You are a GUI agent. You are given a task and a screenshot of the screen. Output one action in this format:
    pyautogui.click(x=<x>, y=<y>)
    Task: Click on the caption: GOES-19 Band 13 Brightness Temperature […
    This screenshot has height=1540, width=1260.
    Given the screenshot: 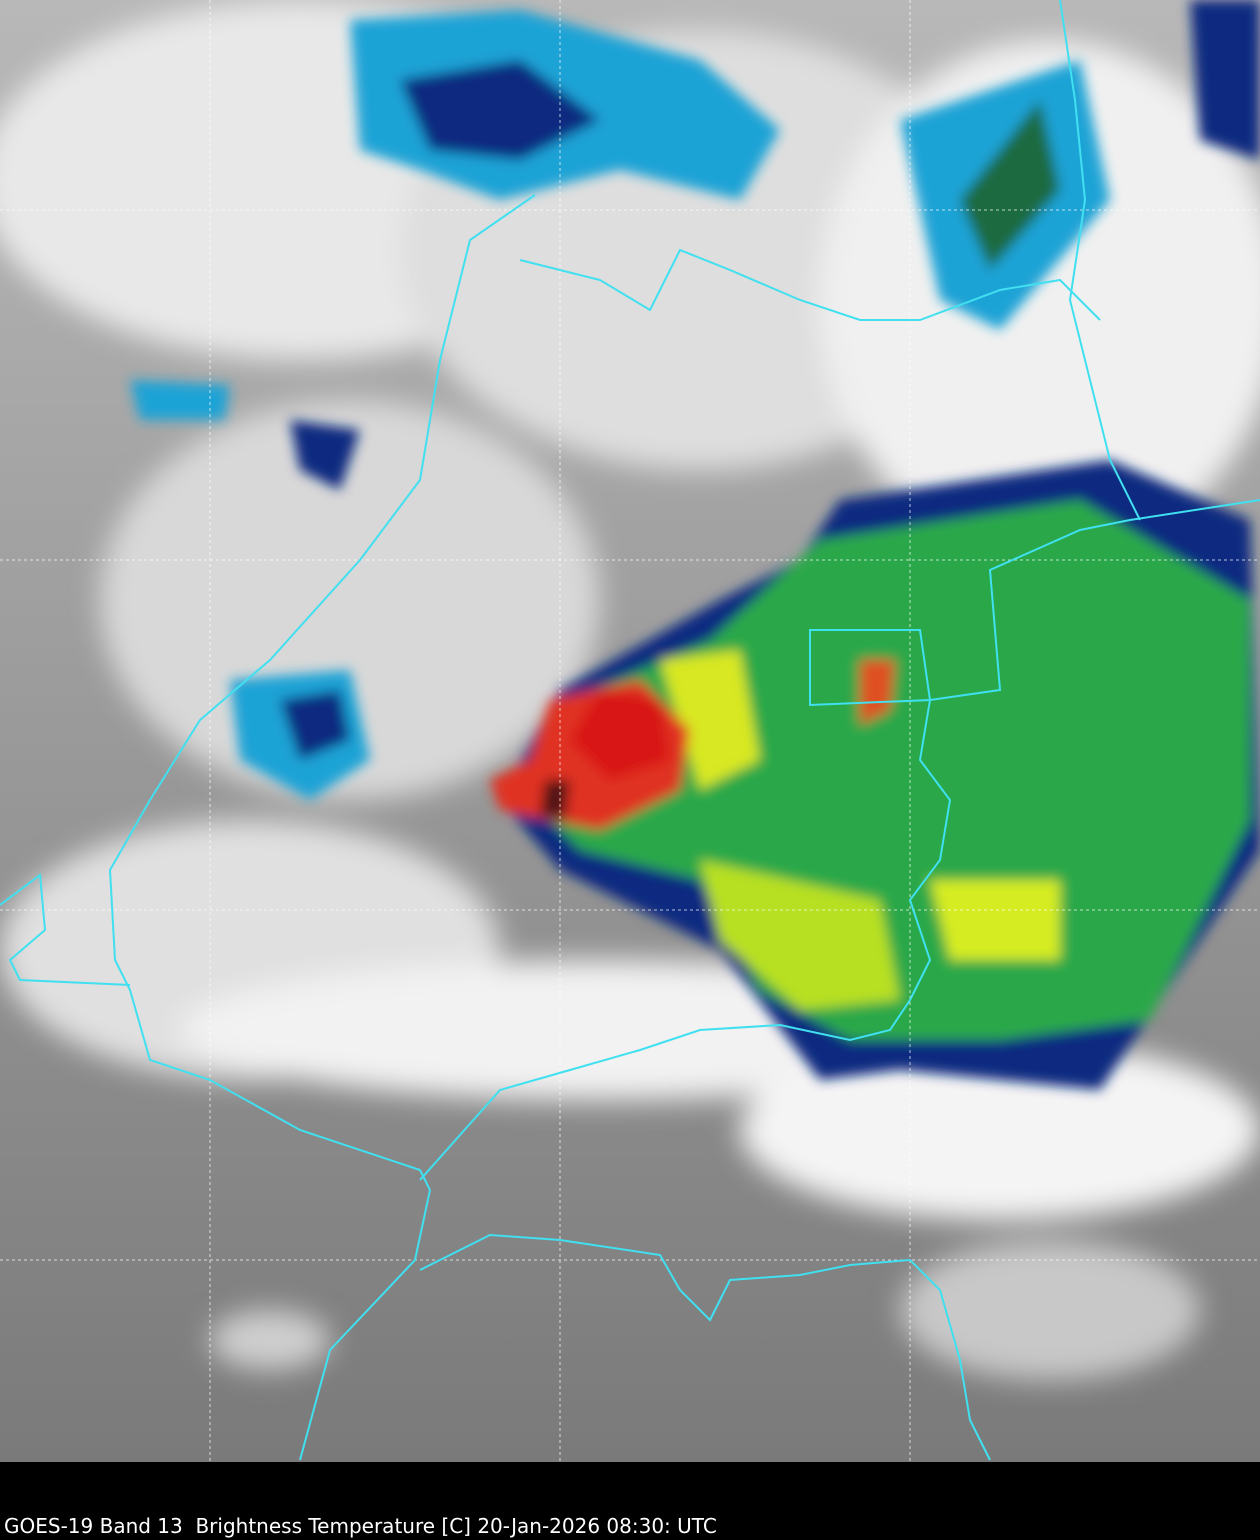 What is the action you would take?
    pyautogui.click(x=360, y=1526)
    